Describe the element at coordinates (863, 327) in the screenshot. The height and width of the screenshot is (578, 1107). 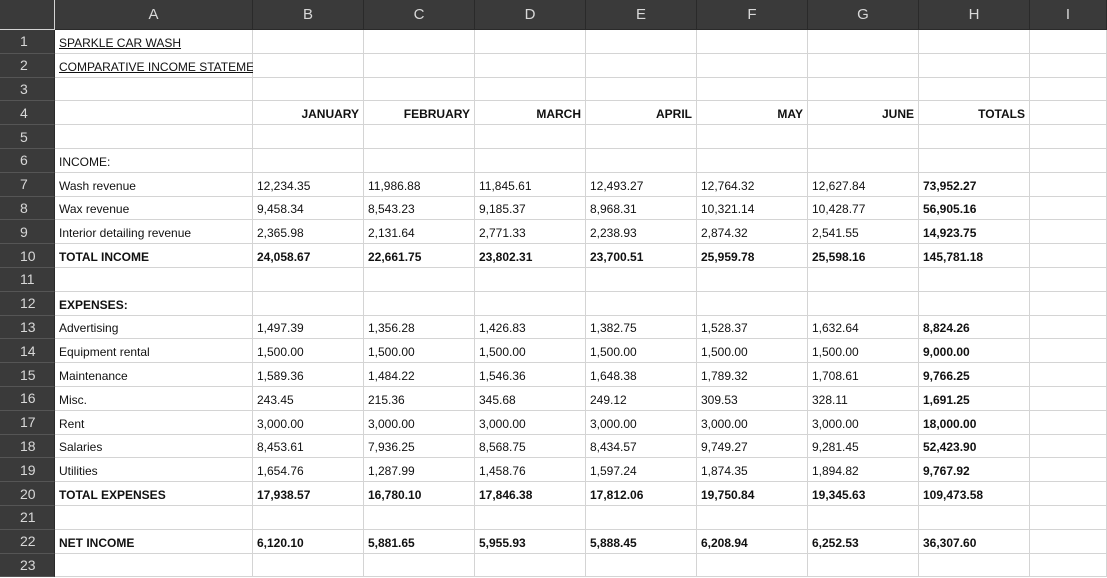
I see `cell-g13: 1,632.64` at that location.